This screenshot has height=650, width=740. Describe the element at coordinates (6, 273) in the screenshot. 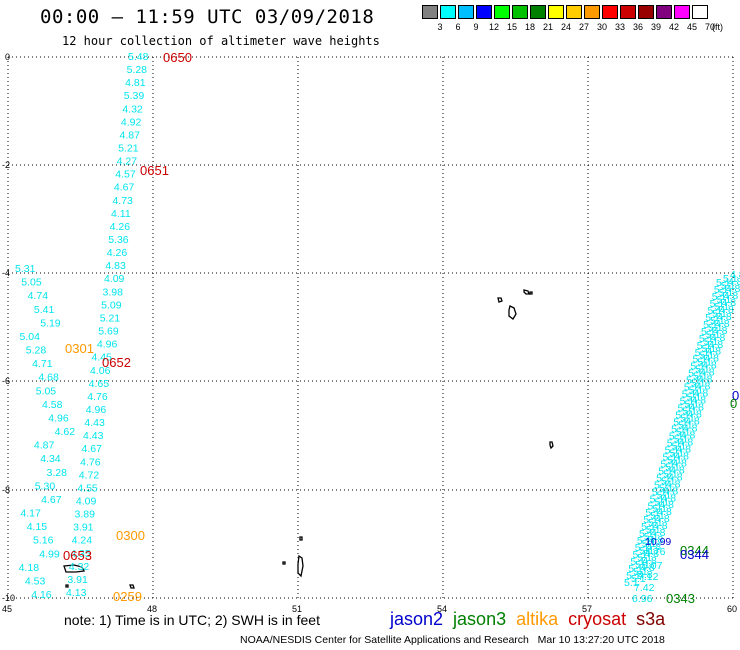

I see `y-tick-label: -4` at that location.